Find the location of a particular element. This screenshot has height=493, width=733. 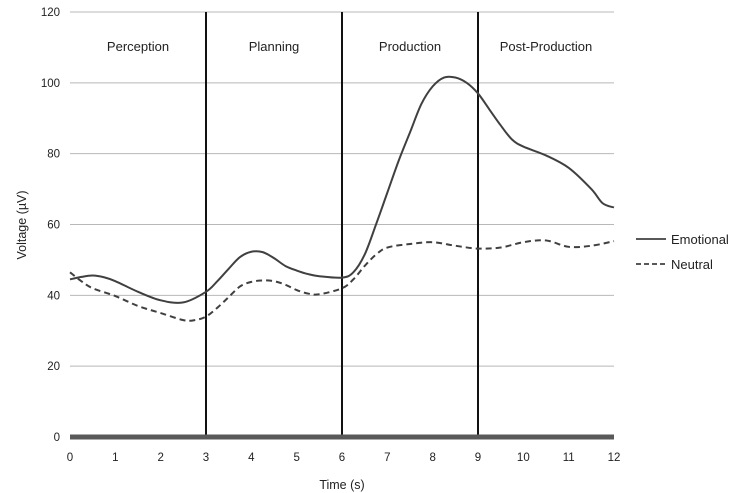

legend-label-neutral: Neutral is located at coordinates (692, 264).